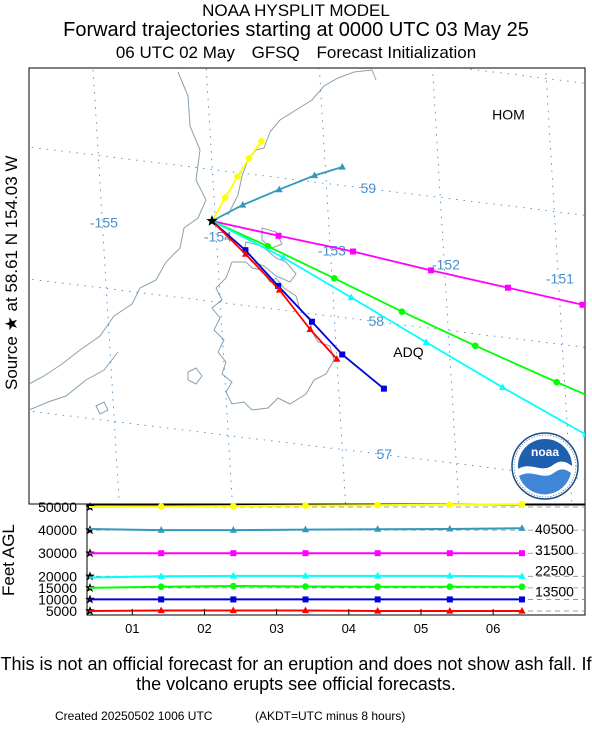 This screenshot has width=592, height=730. What do you see at coordinates (554, 529) in the screenshot?
I see `right-height-label: 40500` at bounding box center [554, 529].